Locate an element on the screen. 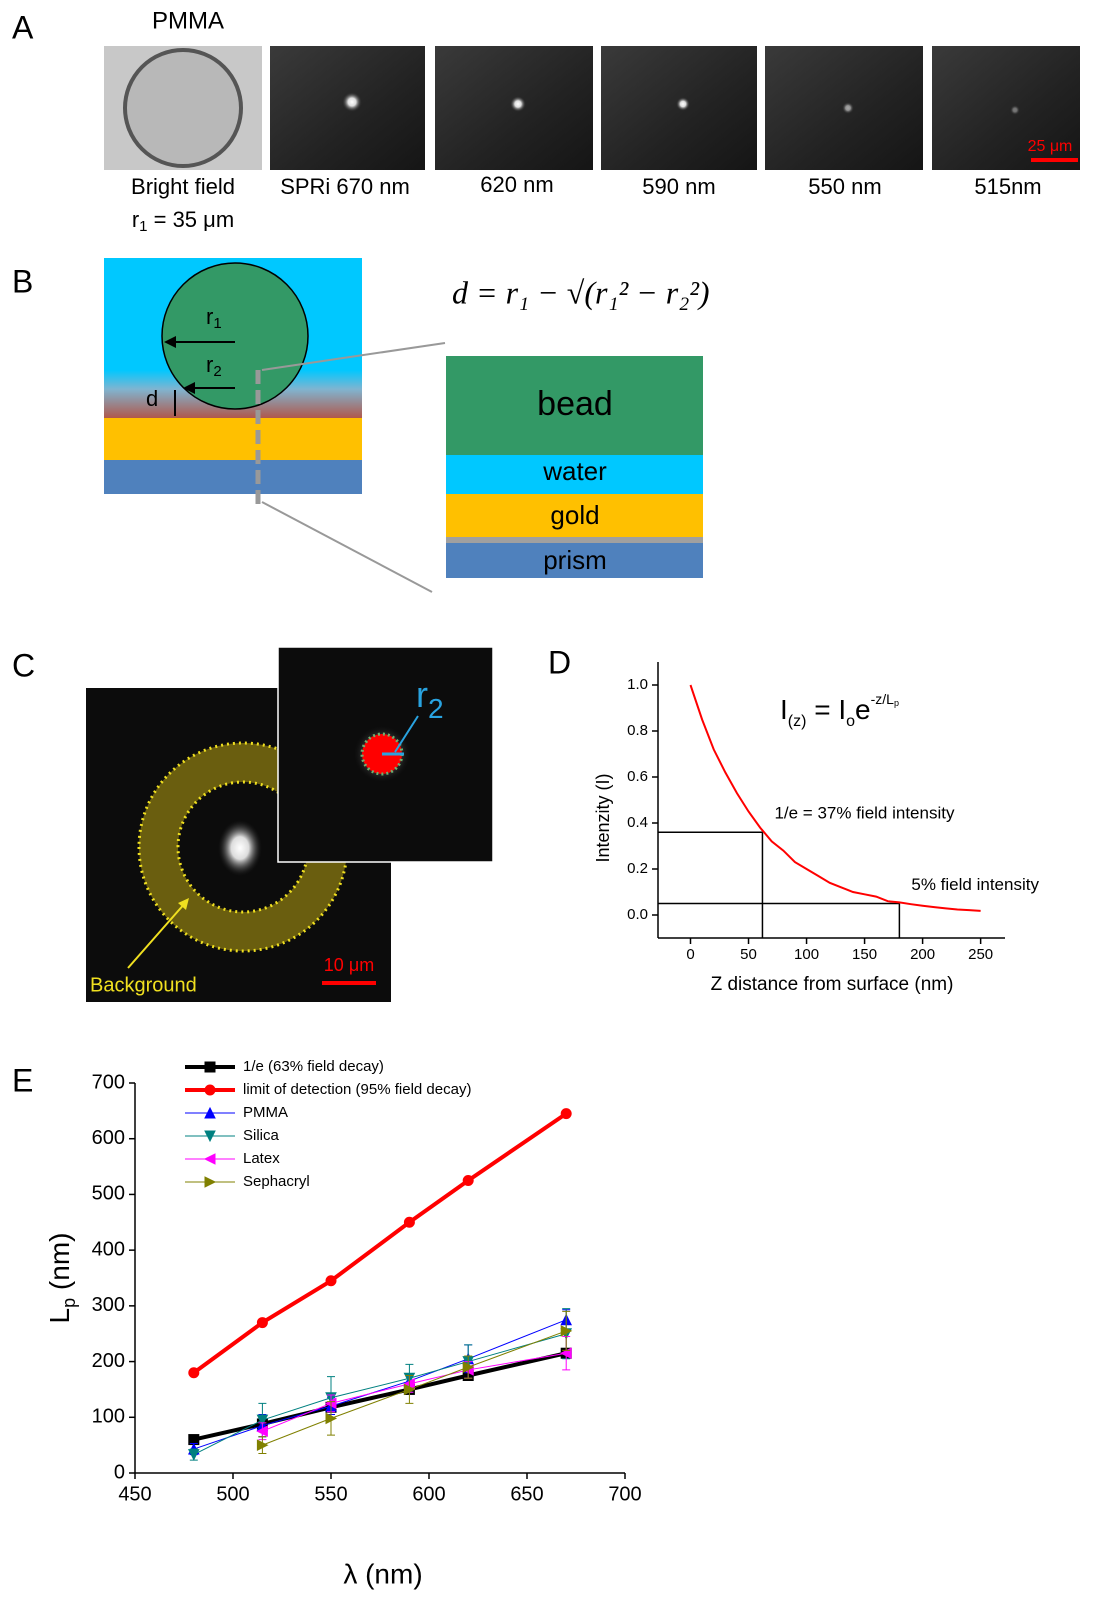 The image size is (1113, 1609). annotation: 5% field intensity is located at coordinates (975, 884).